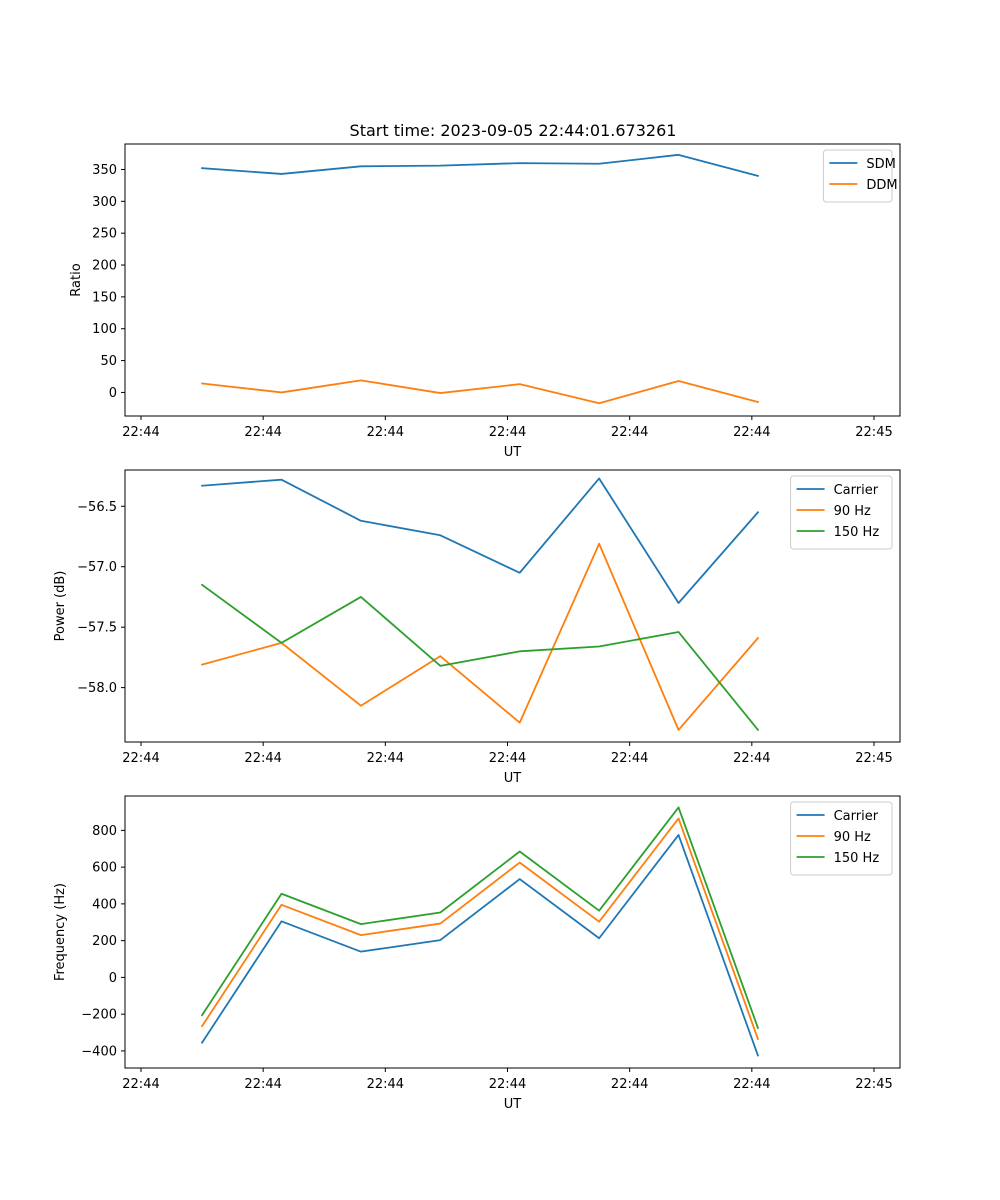 This screenshot has height=1200, width=1000. What do you see at coordinates (104, 904) in the screenshot?
I see `y-tick-label: 400` at bounding box center [104, 904].